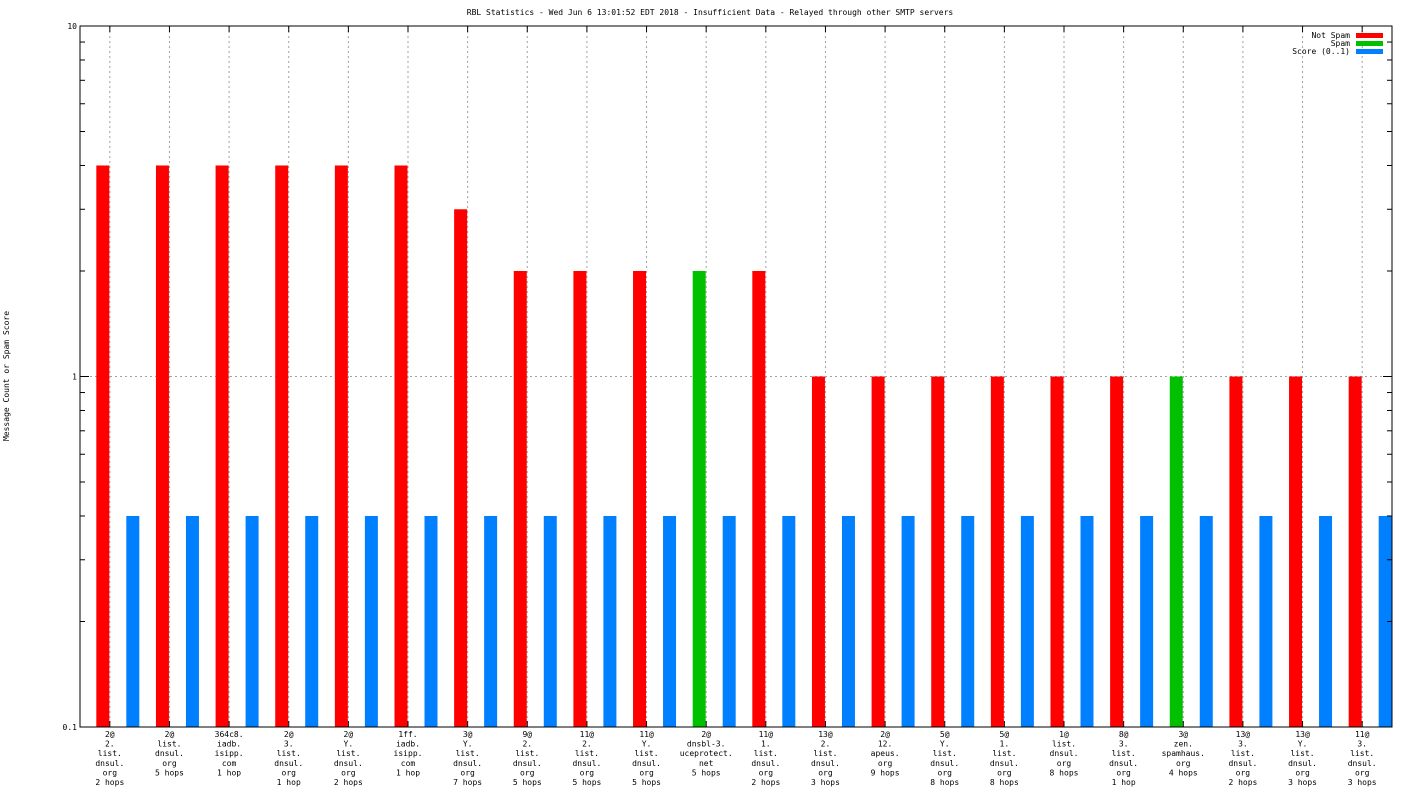 The width and height of the screenshot is (1408, 792). I want to click on x-tick-label-line: 8@, so click(1124, 734).